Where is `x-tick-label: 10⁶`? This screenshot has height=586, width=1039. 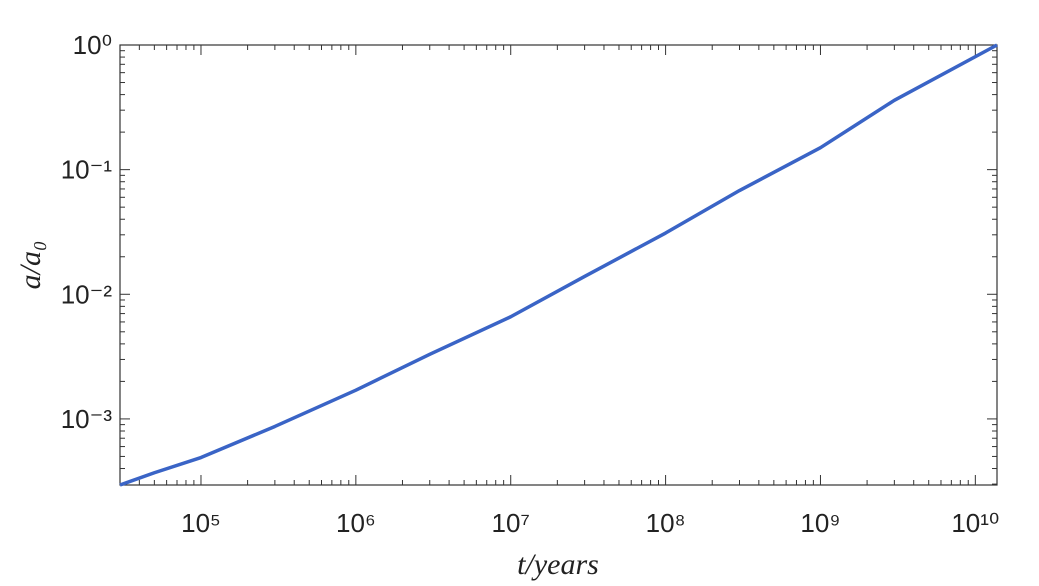
x-tick-label: 10⁶ is located at coordinates (356, 523).